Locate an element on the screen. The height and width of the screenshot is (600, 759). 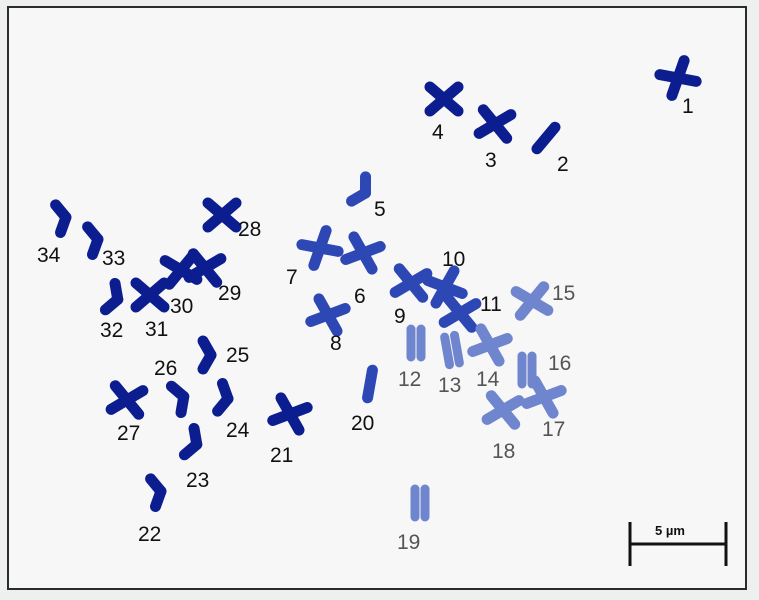
chromosome-label-1: 1 is located at coordinates (688, 106).